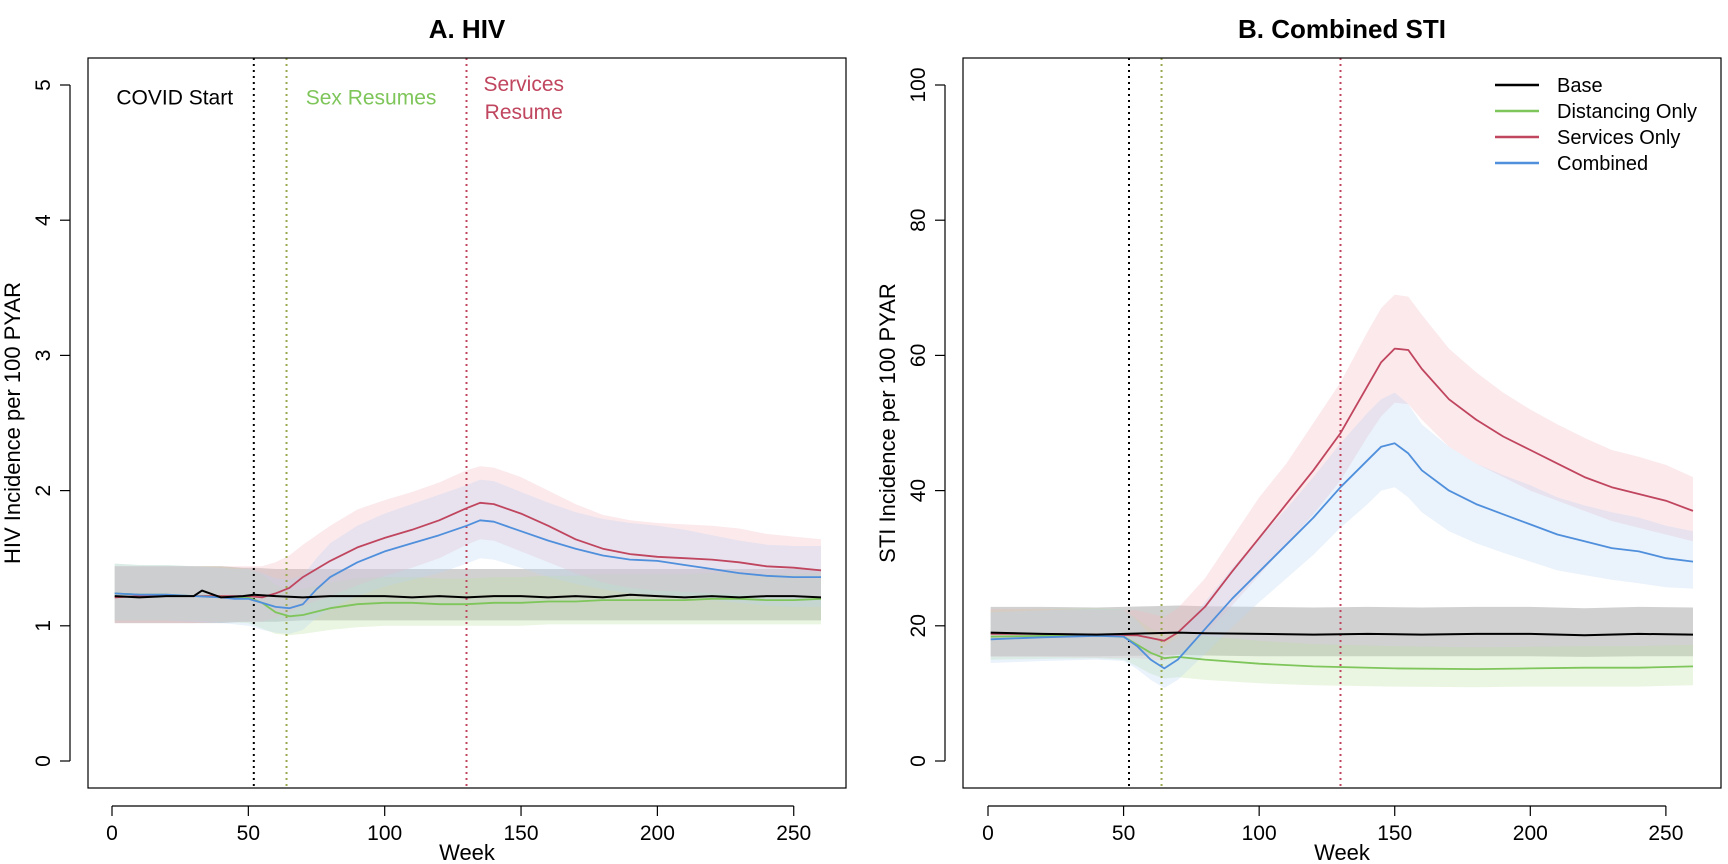 Image resolution: width=1728 pixels, height=864 pixels. What do you see at coordinates (43, 491) in the screenshot?
I see `y-tick-label: 2` at bounding box center [43, 491].